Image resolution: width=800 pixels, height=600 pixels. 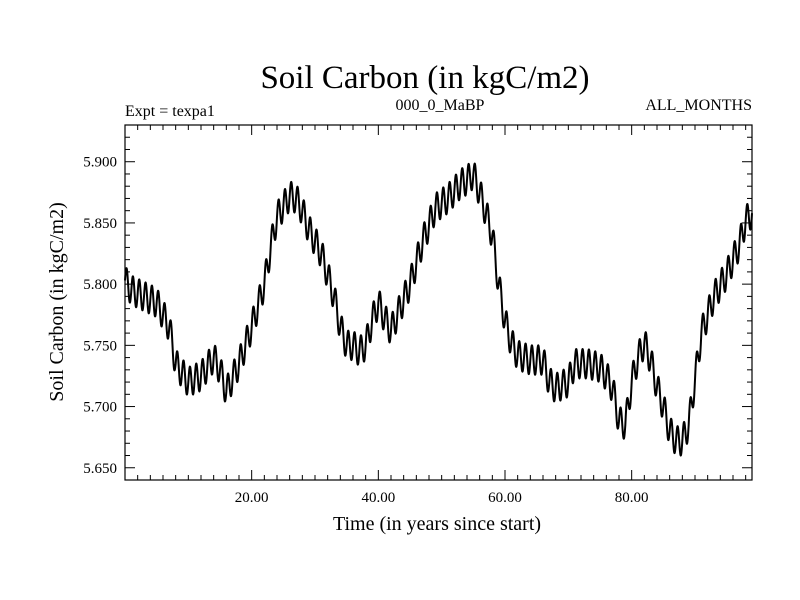 What do you see at coordinates (170, 111) in the screenshot?
I see `experiment-label: Expt = texpa1` at bounding box center [170, 111].